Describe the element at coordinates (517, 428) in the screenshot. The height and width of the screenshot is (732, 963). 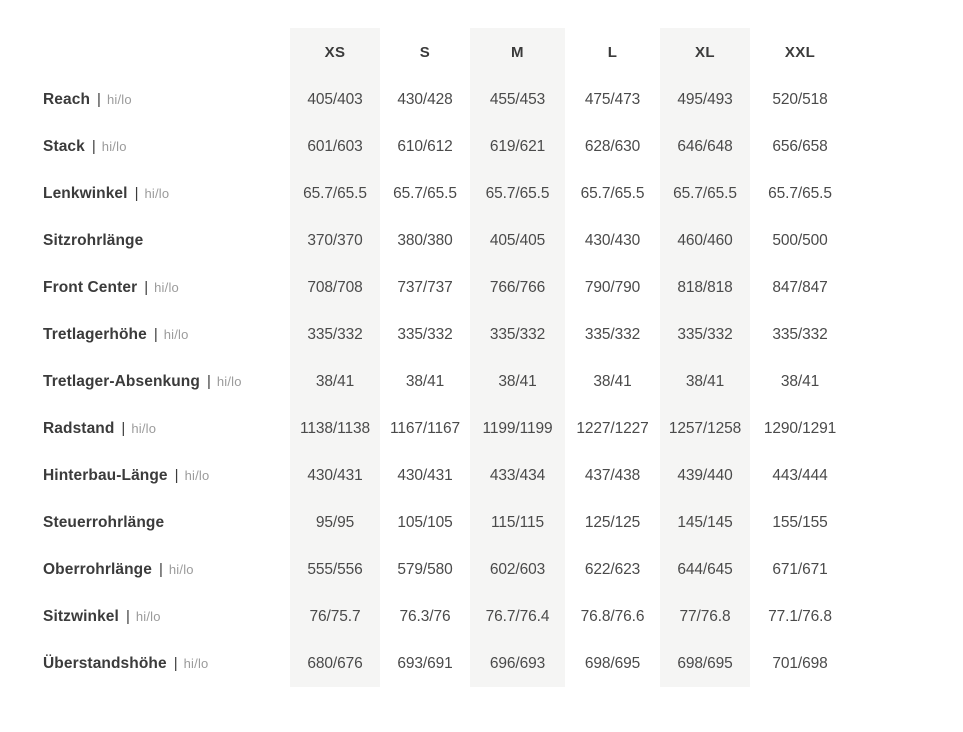
I see `geometry-value: 1199/1199` at that location.